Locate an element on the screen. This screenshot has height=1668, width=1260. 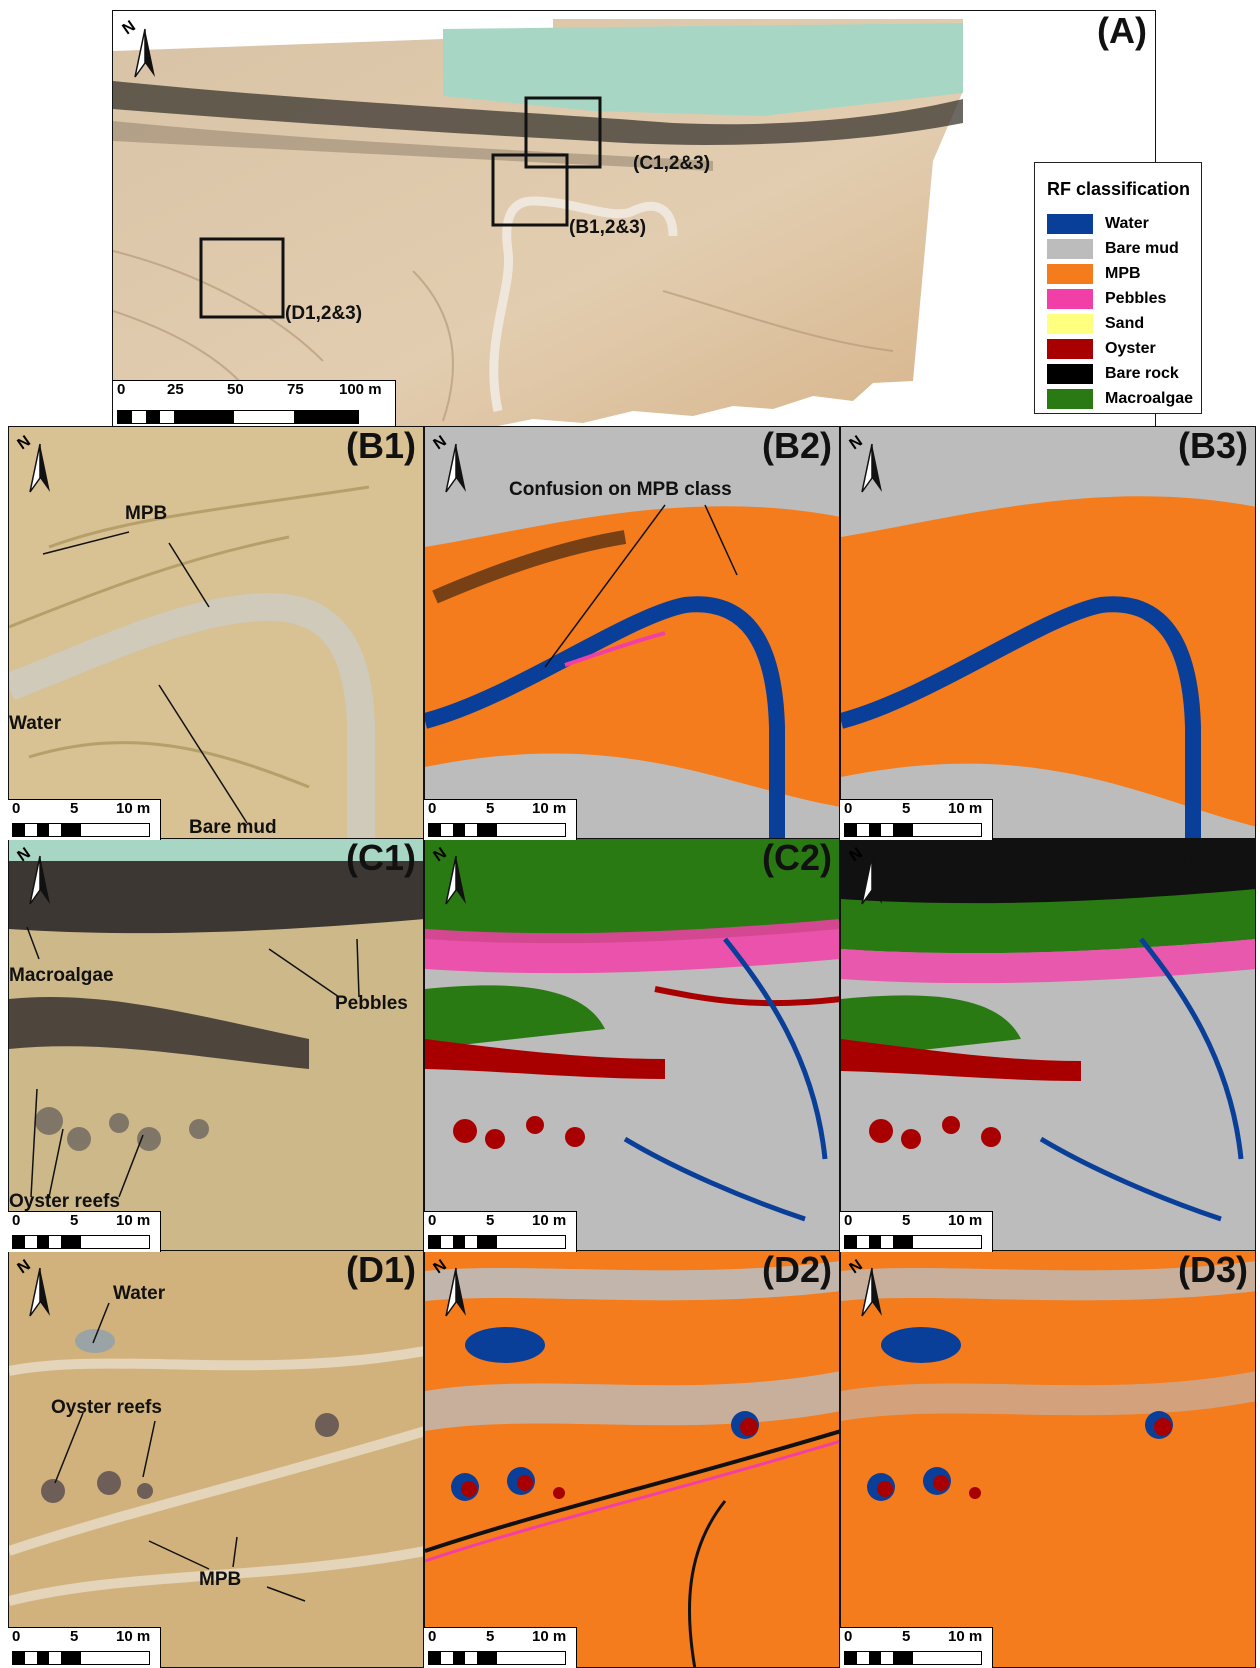
panel-c2 is located at coordinates (632, 1045).